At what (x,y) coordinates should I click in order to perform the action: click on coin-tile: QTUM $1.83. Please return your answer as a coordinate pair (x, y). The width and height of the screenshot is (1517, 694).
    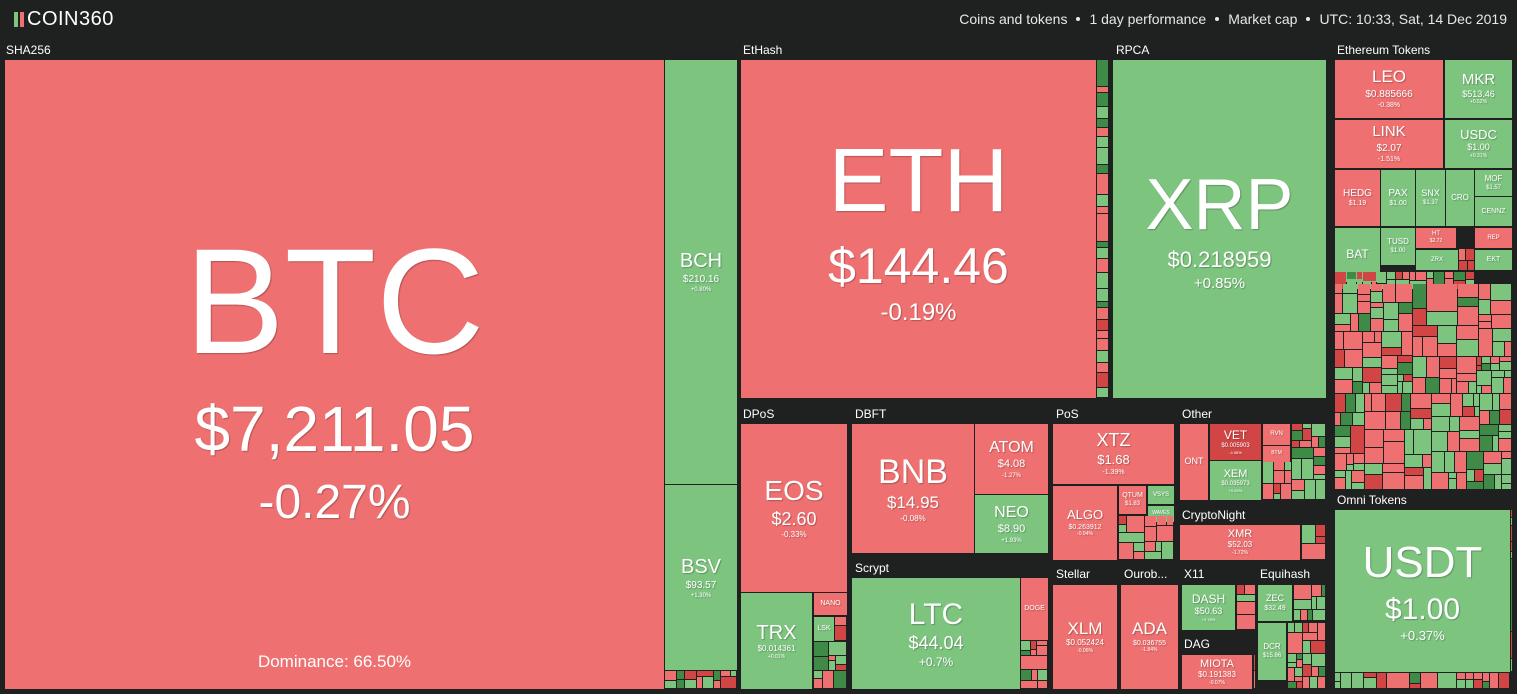
    Looking at the image, I should click on (1132, 500).